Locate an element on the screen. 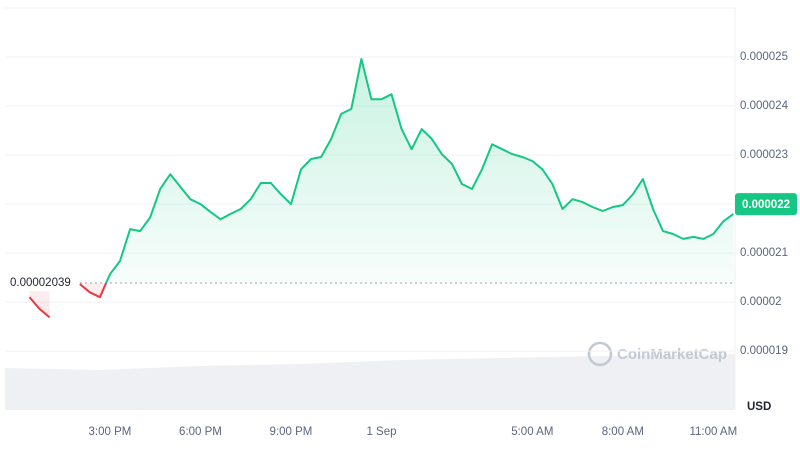 This screenshot has width=800, height=460. current-price-label: 0.000022 is located at coordinates (766, 205).